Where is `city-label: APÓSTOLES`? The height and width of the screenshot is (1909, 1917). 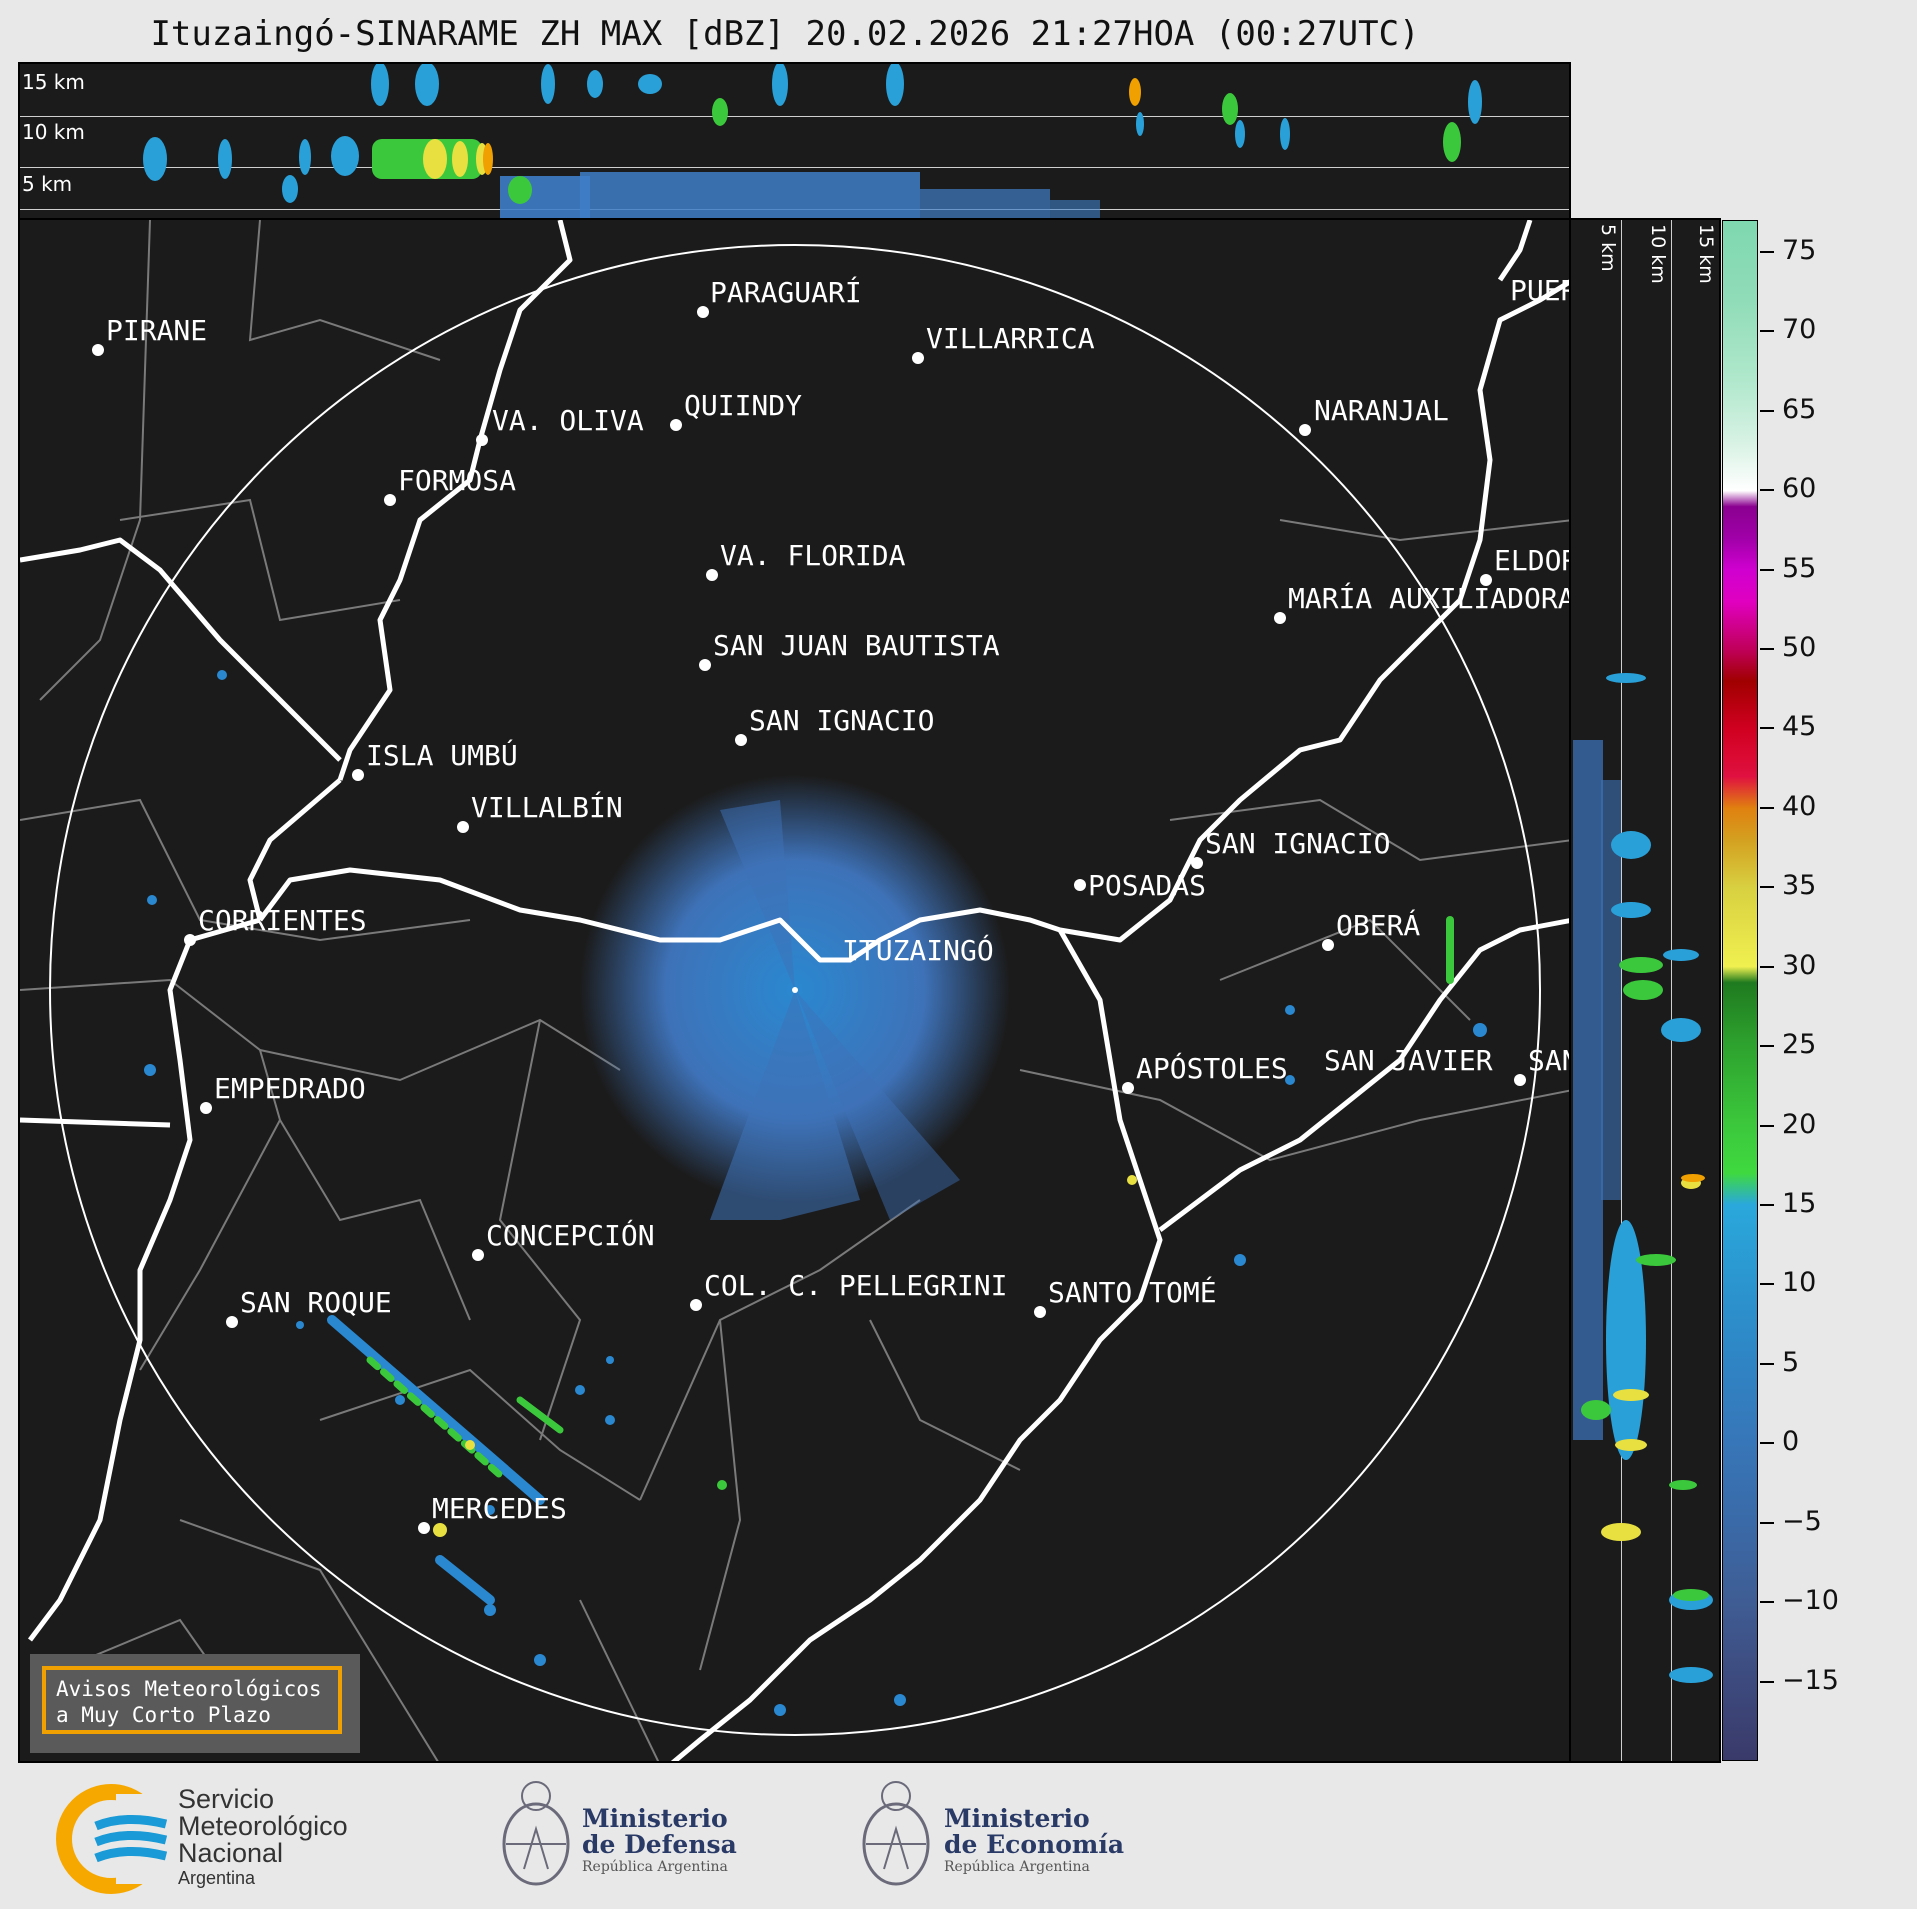 city-label: APÓSTOLES is located at coordinates (1212, 1068).